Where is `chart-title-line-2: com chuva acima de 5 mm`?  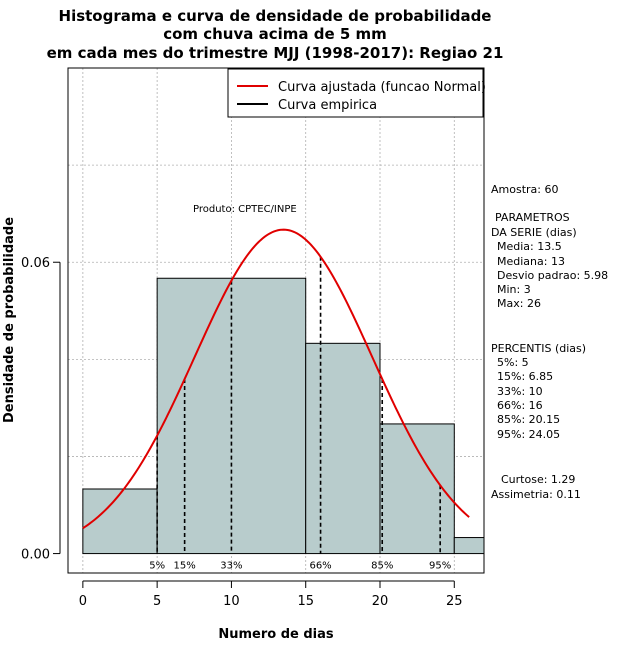 chart-title-line-2: com chuva acima de 5 mm is located at coordinates (275, 34).